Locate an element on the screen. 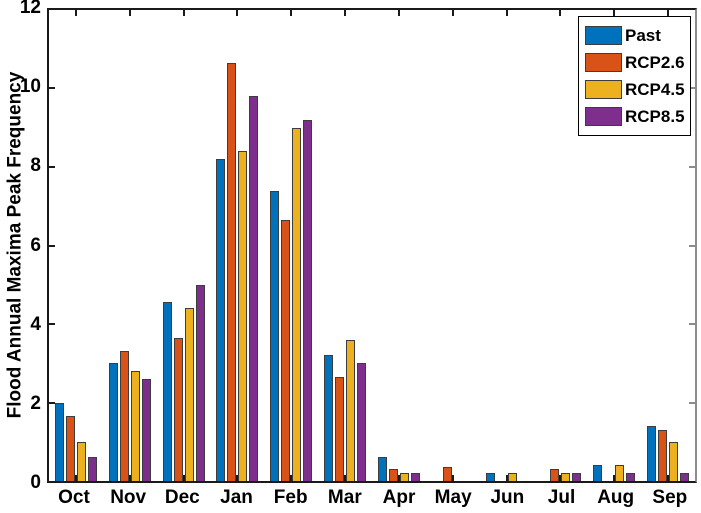  y-tick-label-8: 8 is located at coordinates (35, 166).